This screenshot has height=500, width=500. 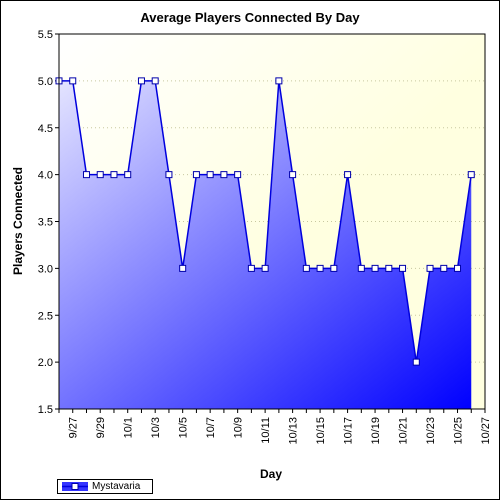 I want to click on x-tick-label: 10/23, so click(x=431, y=431).